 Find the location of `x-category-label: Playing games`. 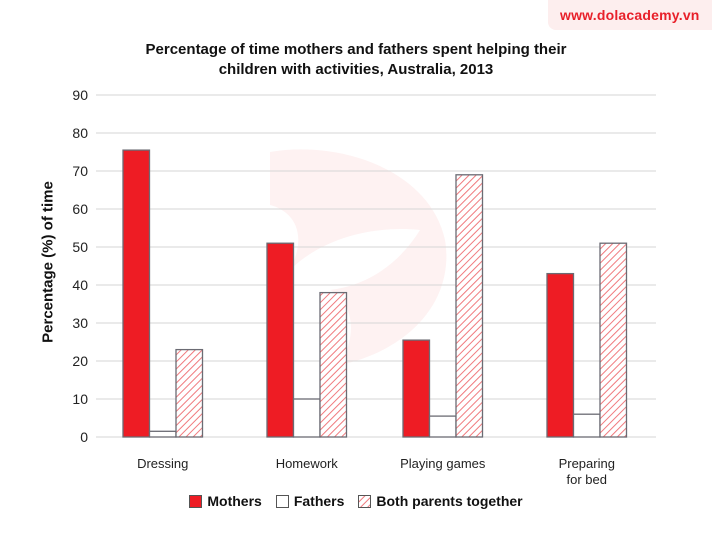

x-category-label: Playing games is located at coordinates (443, 463).